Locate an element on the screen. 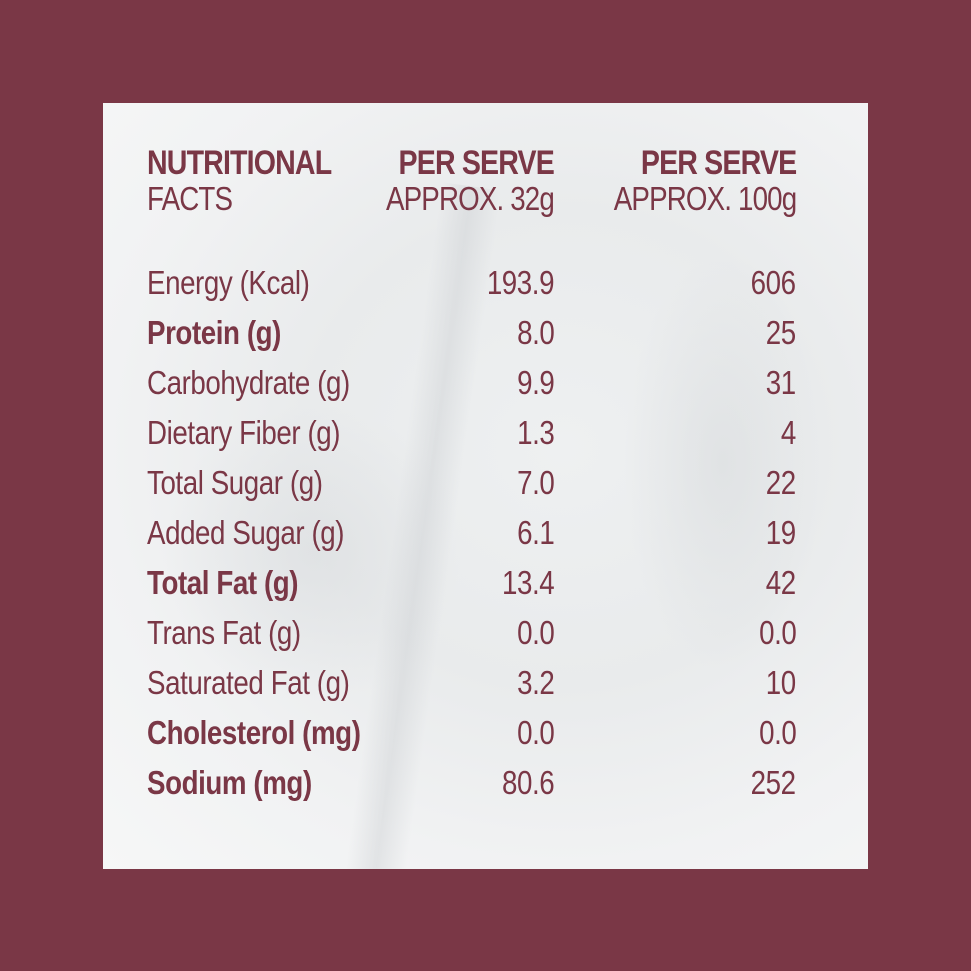  nutrient-label: Cholesterol (mg) is located at coordinates (254, 732).